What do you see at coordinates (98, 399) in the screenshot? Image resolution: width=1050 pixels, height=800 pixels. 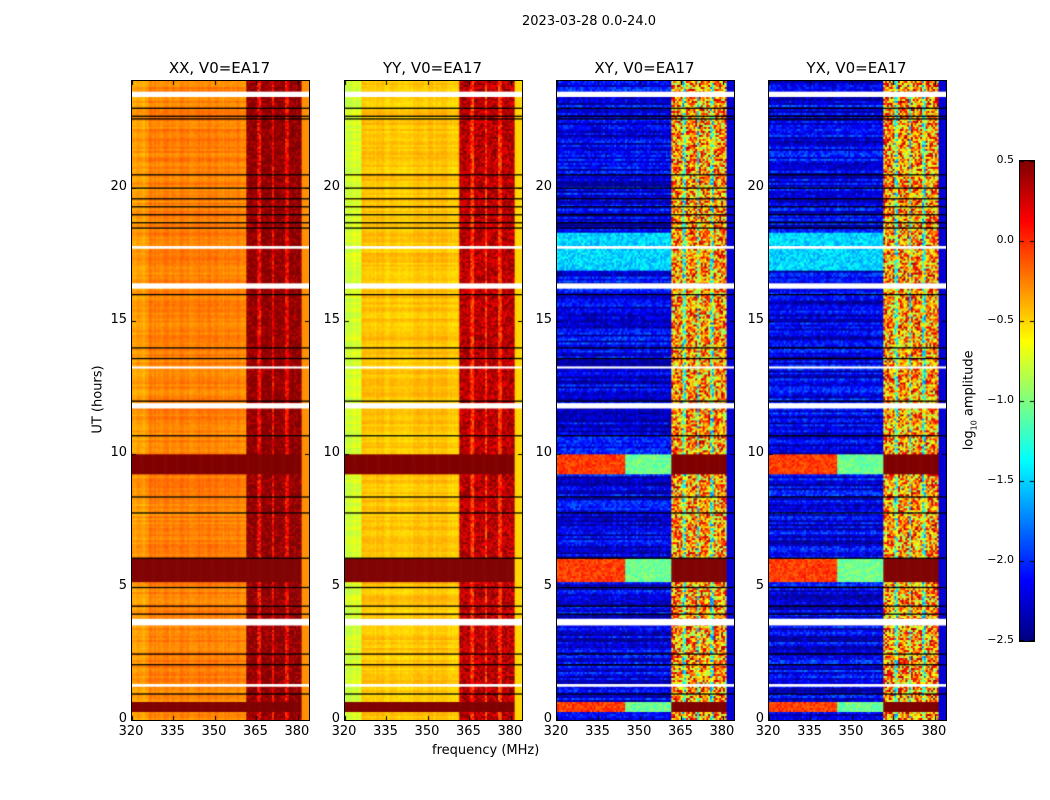 I see `y-axis-label: UT (hours)` at bounding box center [98, 399].